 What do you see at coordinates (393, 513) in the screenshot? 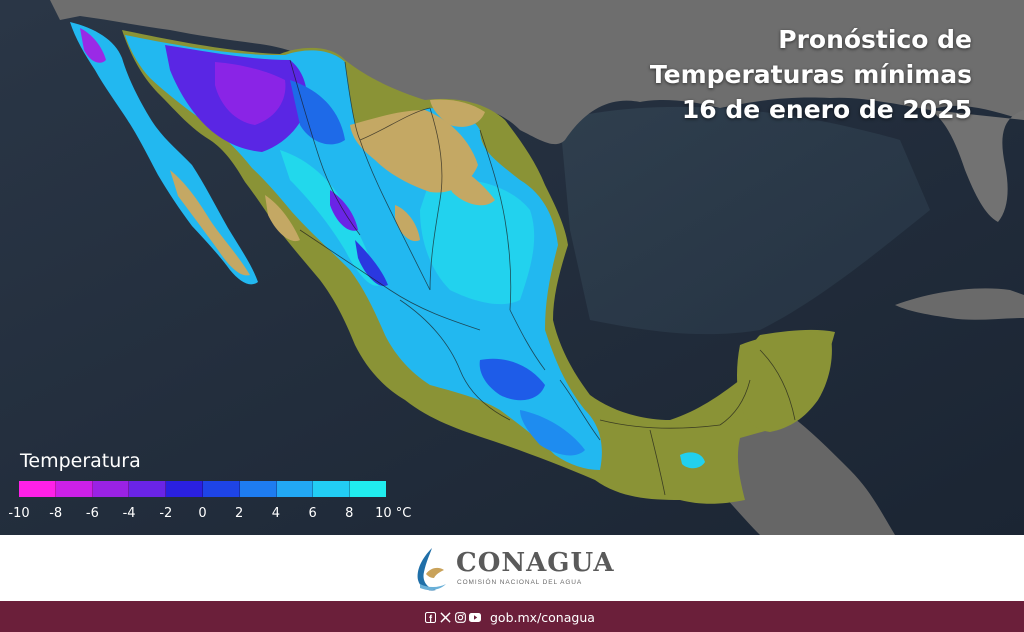
I see `legend-tick-label: 10 °C` at bounding box center [393, 513].